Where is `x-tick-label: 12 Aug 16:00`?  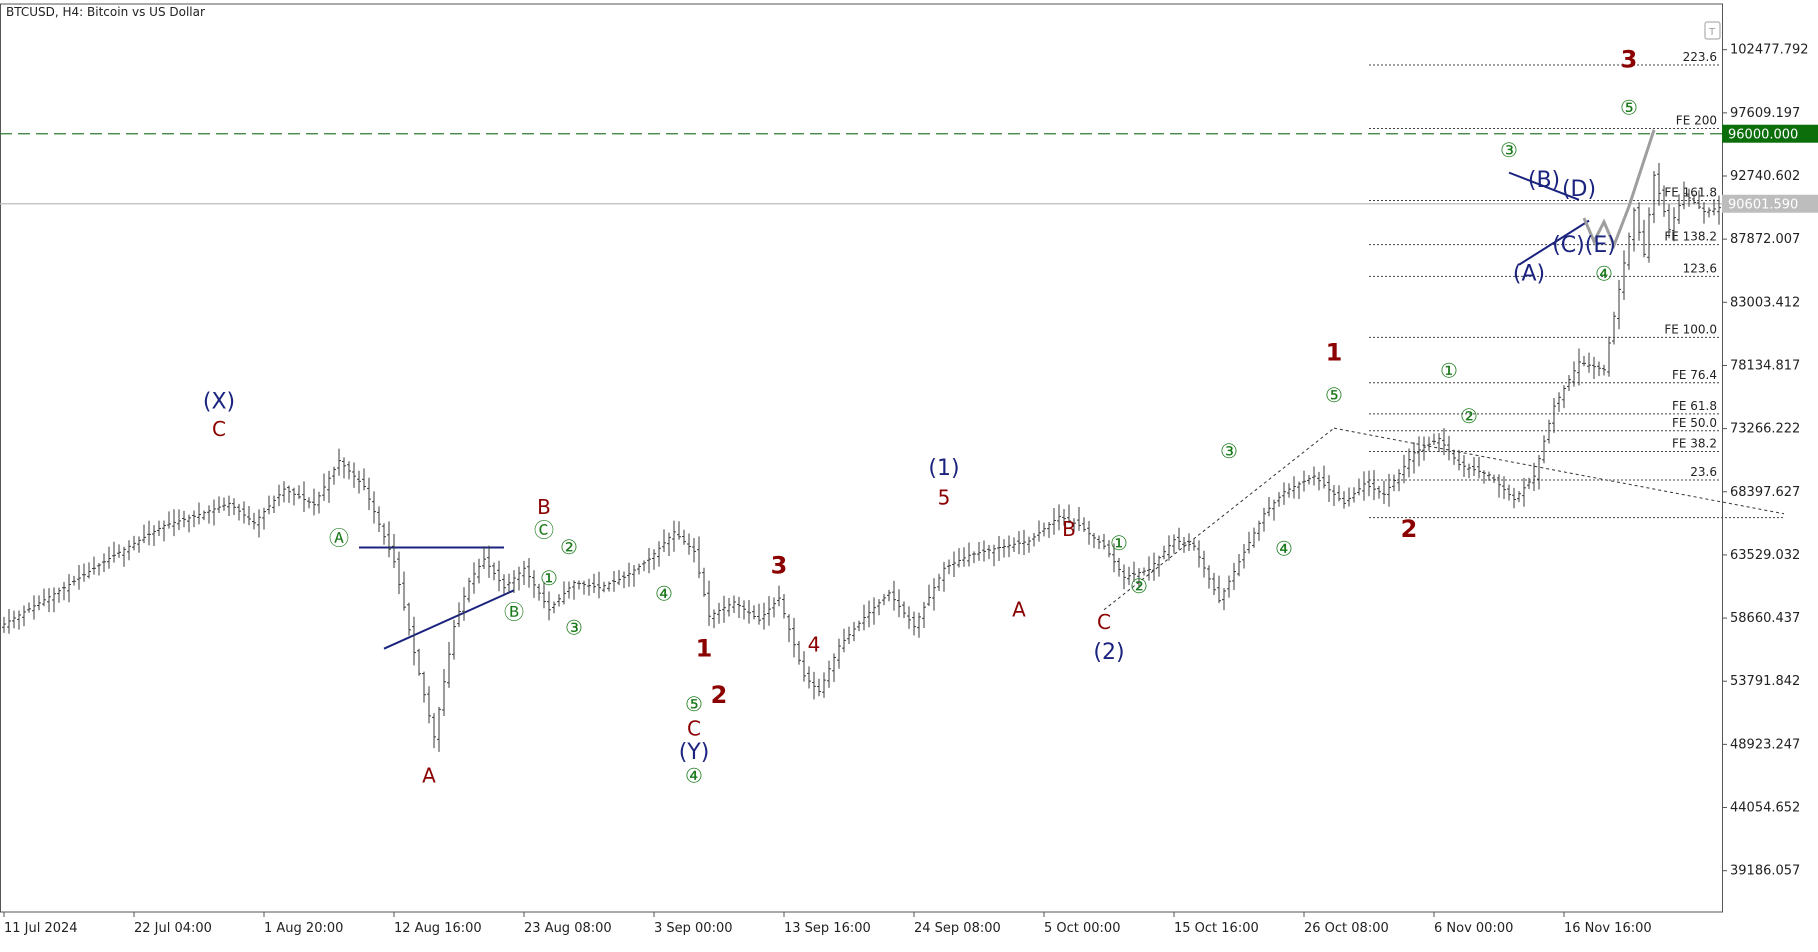
x-tick-label: 12 Aug 16:00 is located at coordinates (438, 928).